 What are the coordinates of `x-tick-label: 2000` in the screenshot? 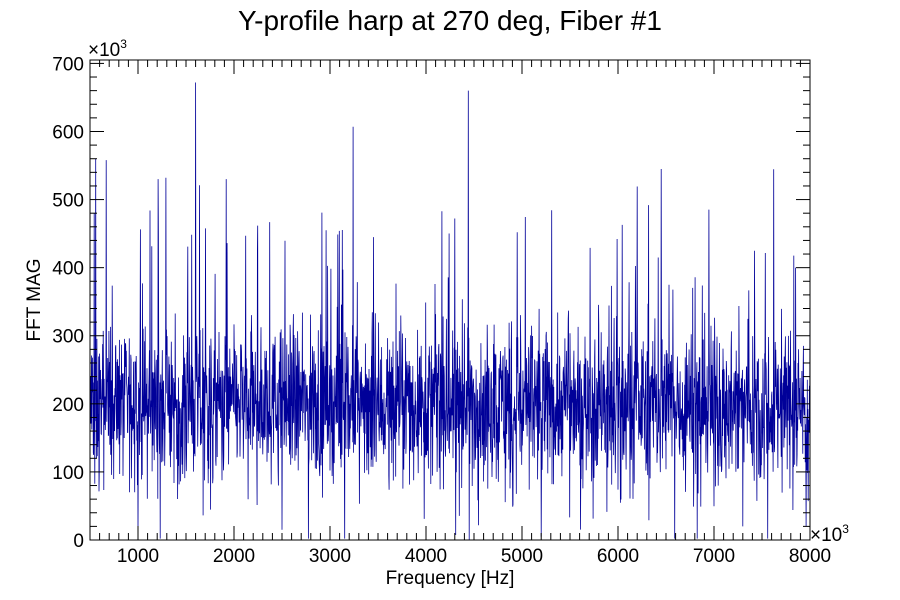 It's located at (234, 556).